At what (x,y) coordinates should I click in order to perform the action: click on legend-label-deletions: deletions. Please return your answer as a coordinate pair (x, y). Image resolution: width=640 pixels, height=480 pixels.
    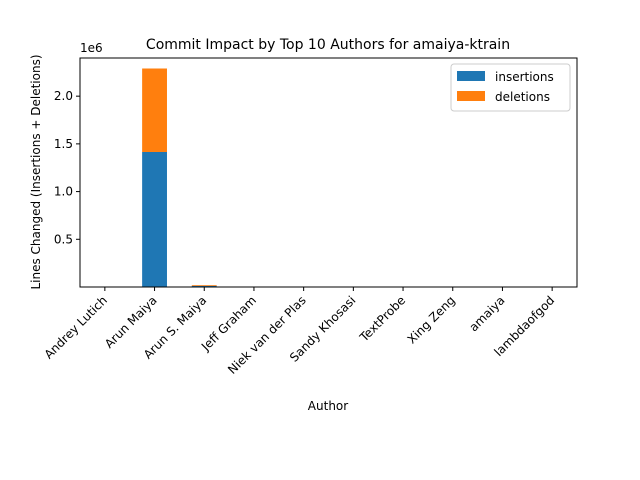
    Looking at the image, I should click on (522, 97).